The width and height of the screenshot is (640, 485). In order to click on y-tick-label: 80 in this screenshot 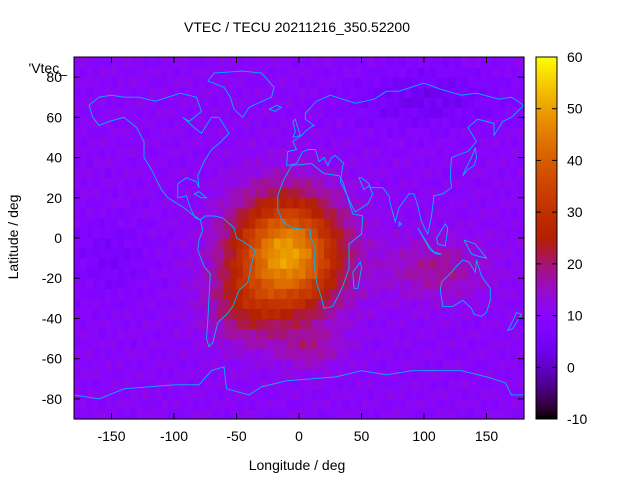, I will do `click(54, 77)`.